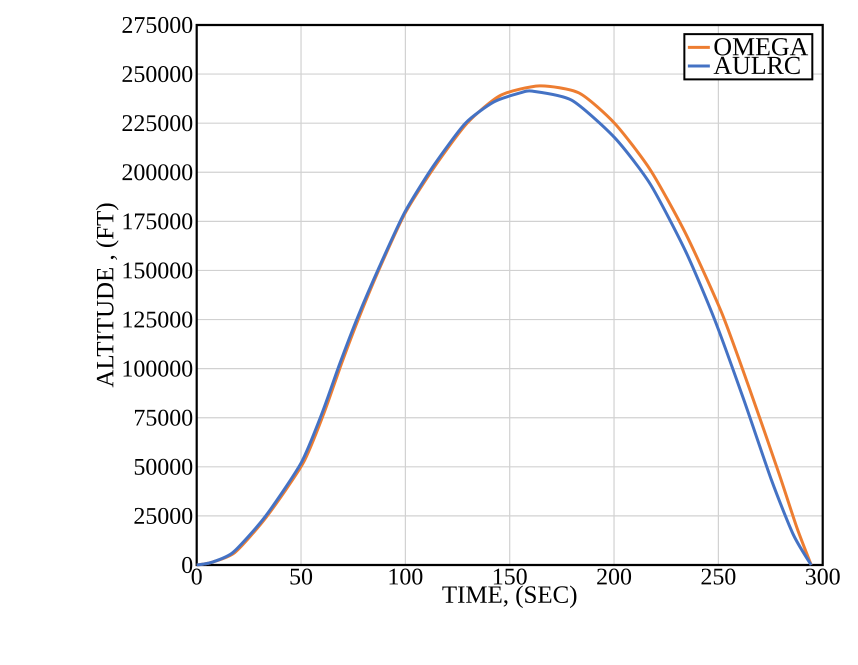 This screenshot has width=858, height=665. I want to click on y-tick-label: 200000, so click(157, 172).